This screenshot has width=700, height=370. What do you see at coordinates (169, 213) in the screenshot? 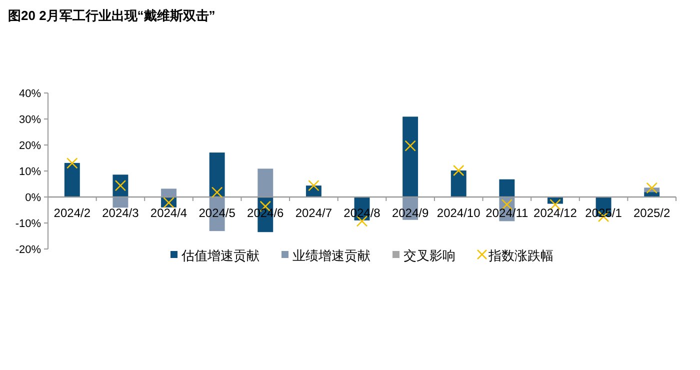
I see `x-tick-label: 2024/4` at bounding box center [169, 213].